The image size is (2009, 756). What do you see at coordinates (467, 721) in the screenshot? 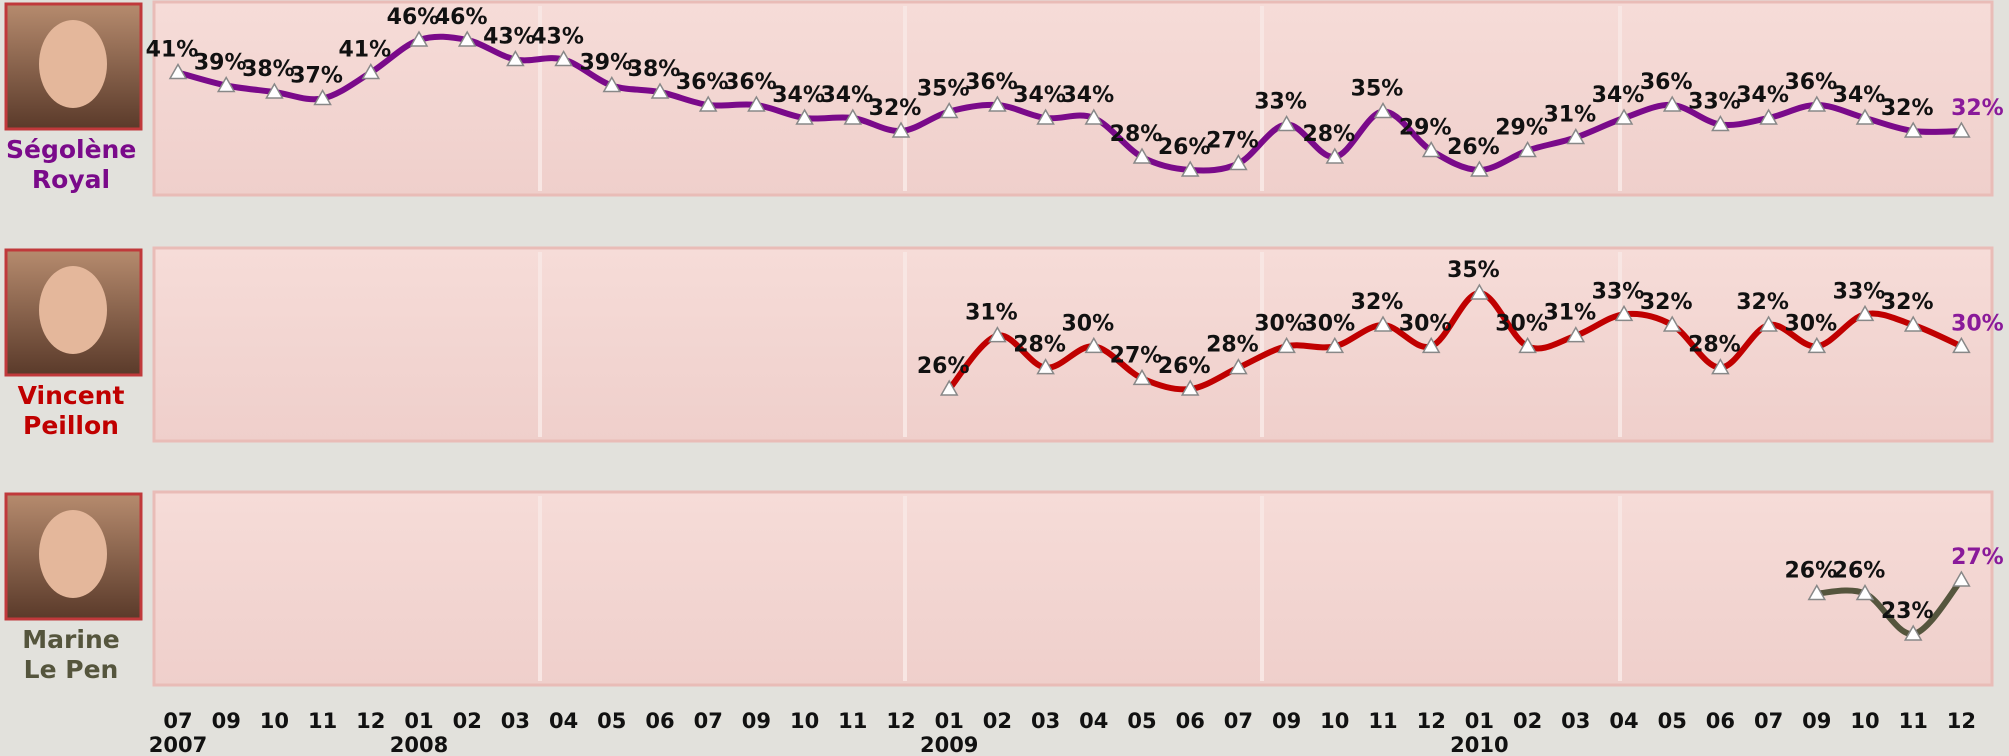
I see `x-tick-label: 02` at bounding box center [467, 721].